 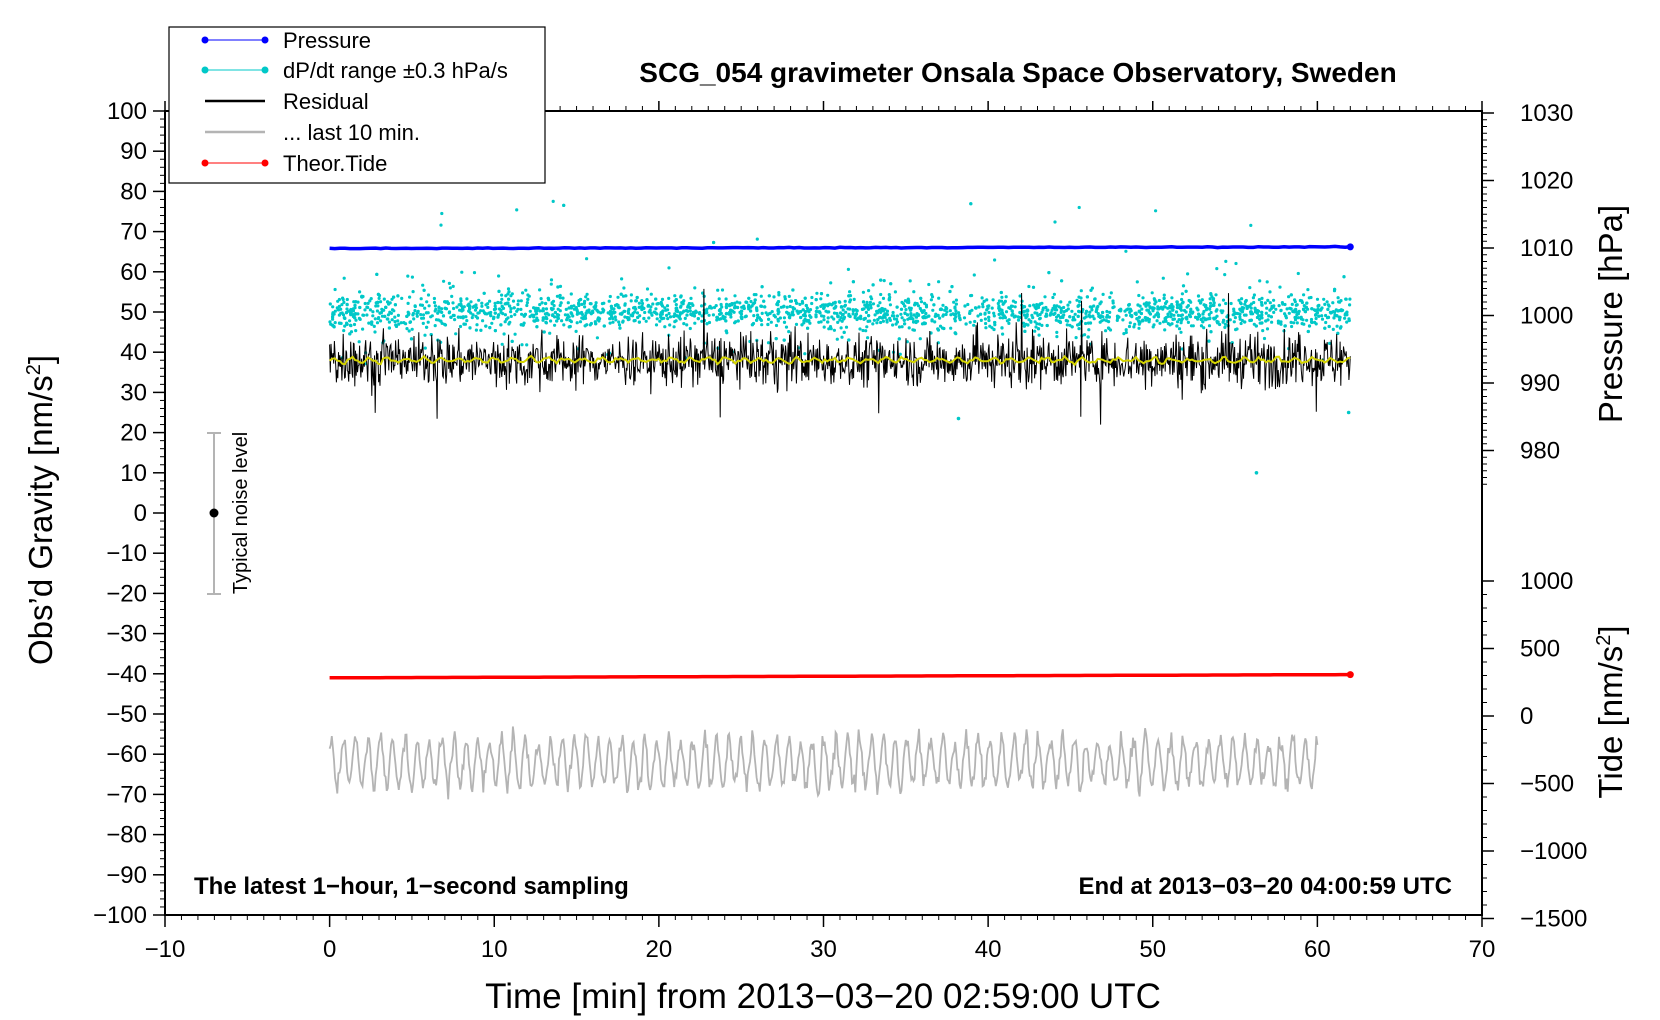 I want to click on y-tick-label-4: 60, so click(x=133, y=272).